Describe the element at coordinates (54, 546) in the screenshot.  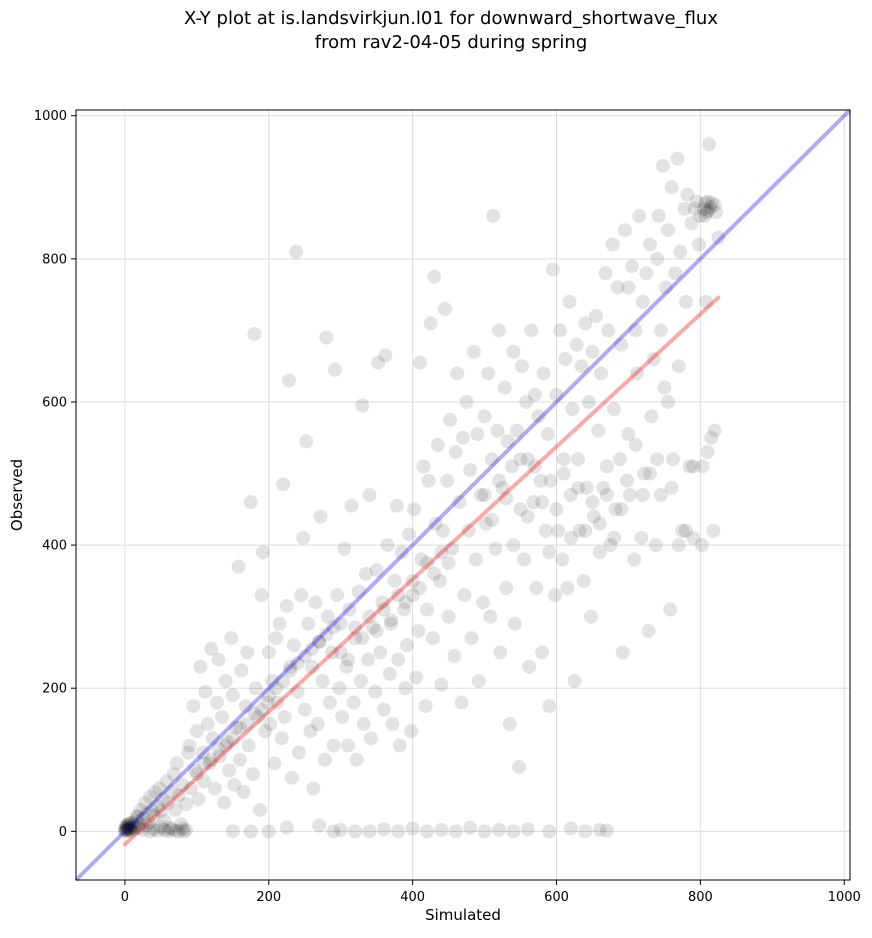
I see `y-tick-label-2: 400` at that location.